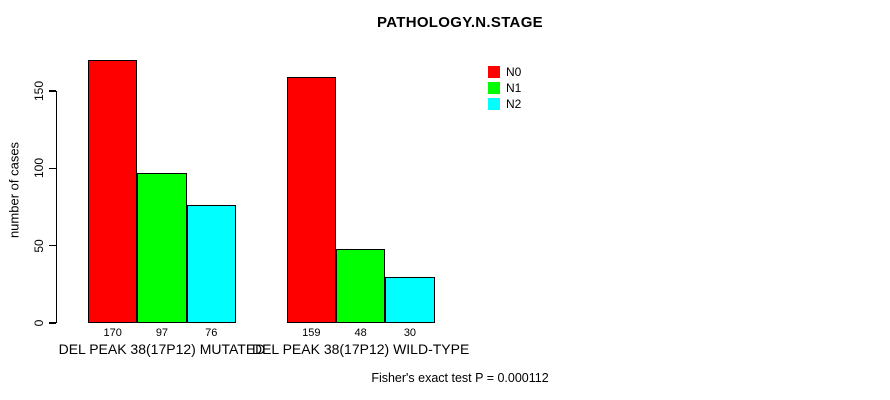  I want to click on group-label: DEL PEAK 38(17P12) WILD-TYPE, so click(360, 349).